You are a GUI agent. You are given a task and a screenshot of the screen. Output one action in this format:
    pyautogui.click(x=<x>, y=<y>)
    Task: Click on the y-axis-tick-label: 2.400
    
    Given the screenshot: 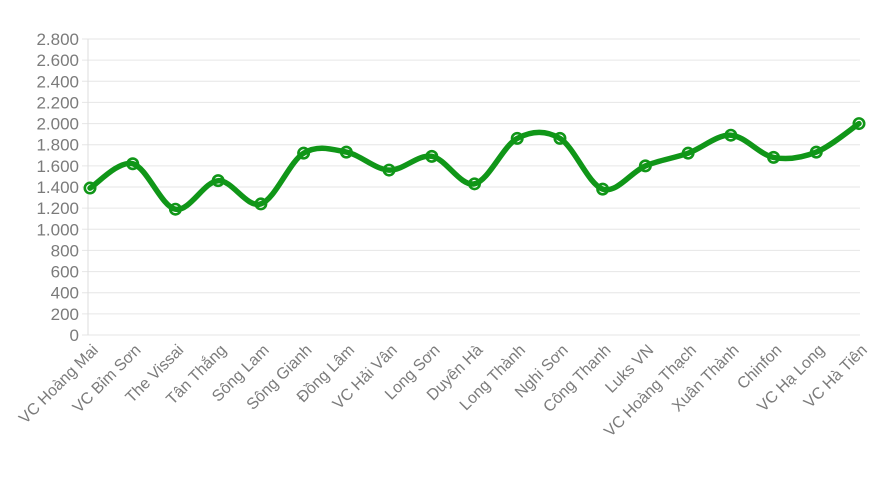 What is the action you would take?
    pyautogui.click(x=57, y=81)
    